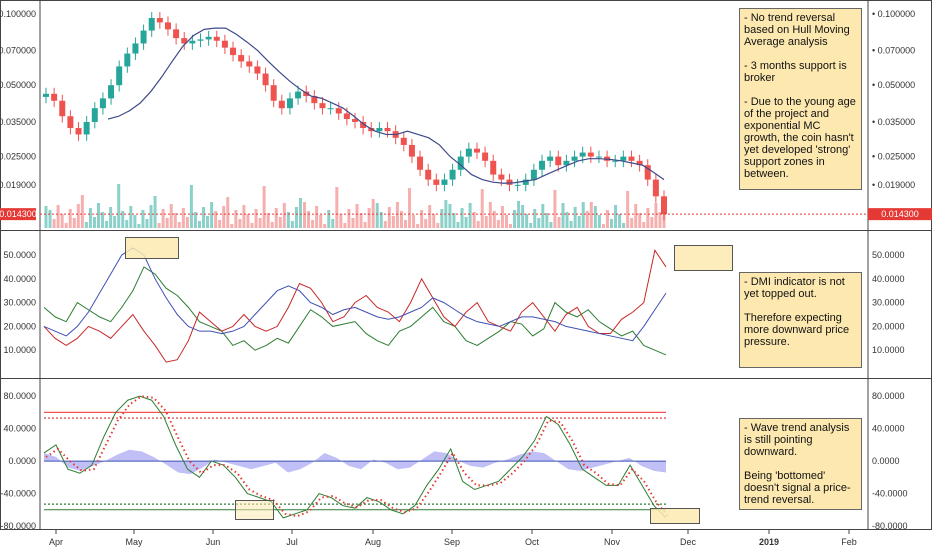 Image resolution: width=932 pixels, height=550 pixels. What do you see at coordinates (18, 51) in the screenshot?
I see `price-y-tick-left: 0.070000` at bounding box center [18, 51].